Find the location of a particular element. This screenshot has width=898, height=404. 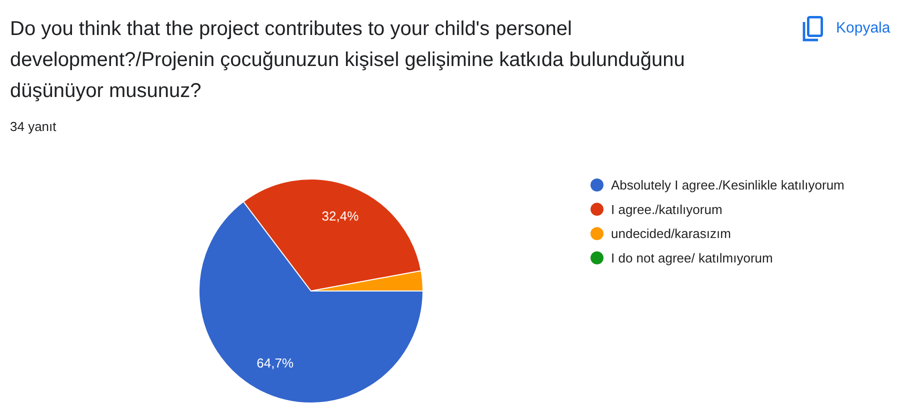

data-label: 32,4% is located at coordinates (341, 216).